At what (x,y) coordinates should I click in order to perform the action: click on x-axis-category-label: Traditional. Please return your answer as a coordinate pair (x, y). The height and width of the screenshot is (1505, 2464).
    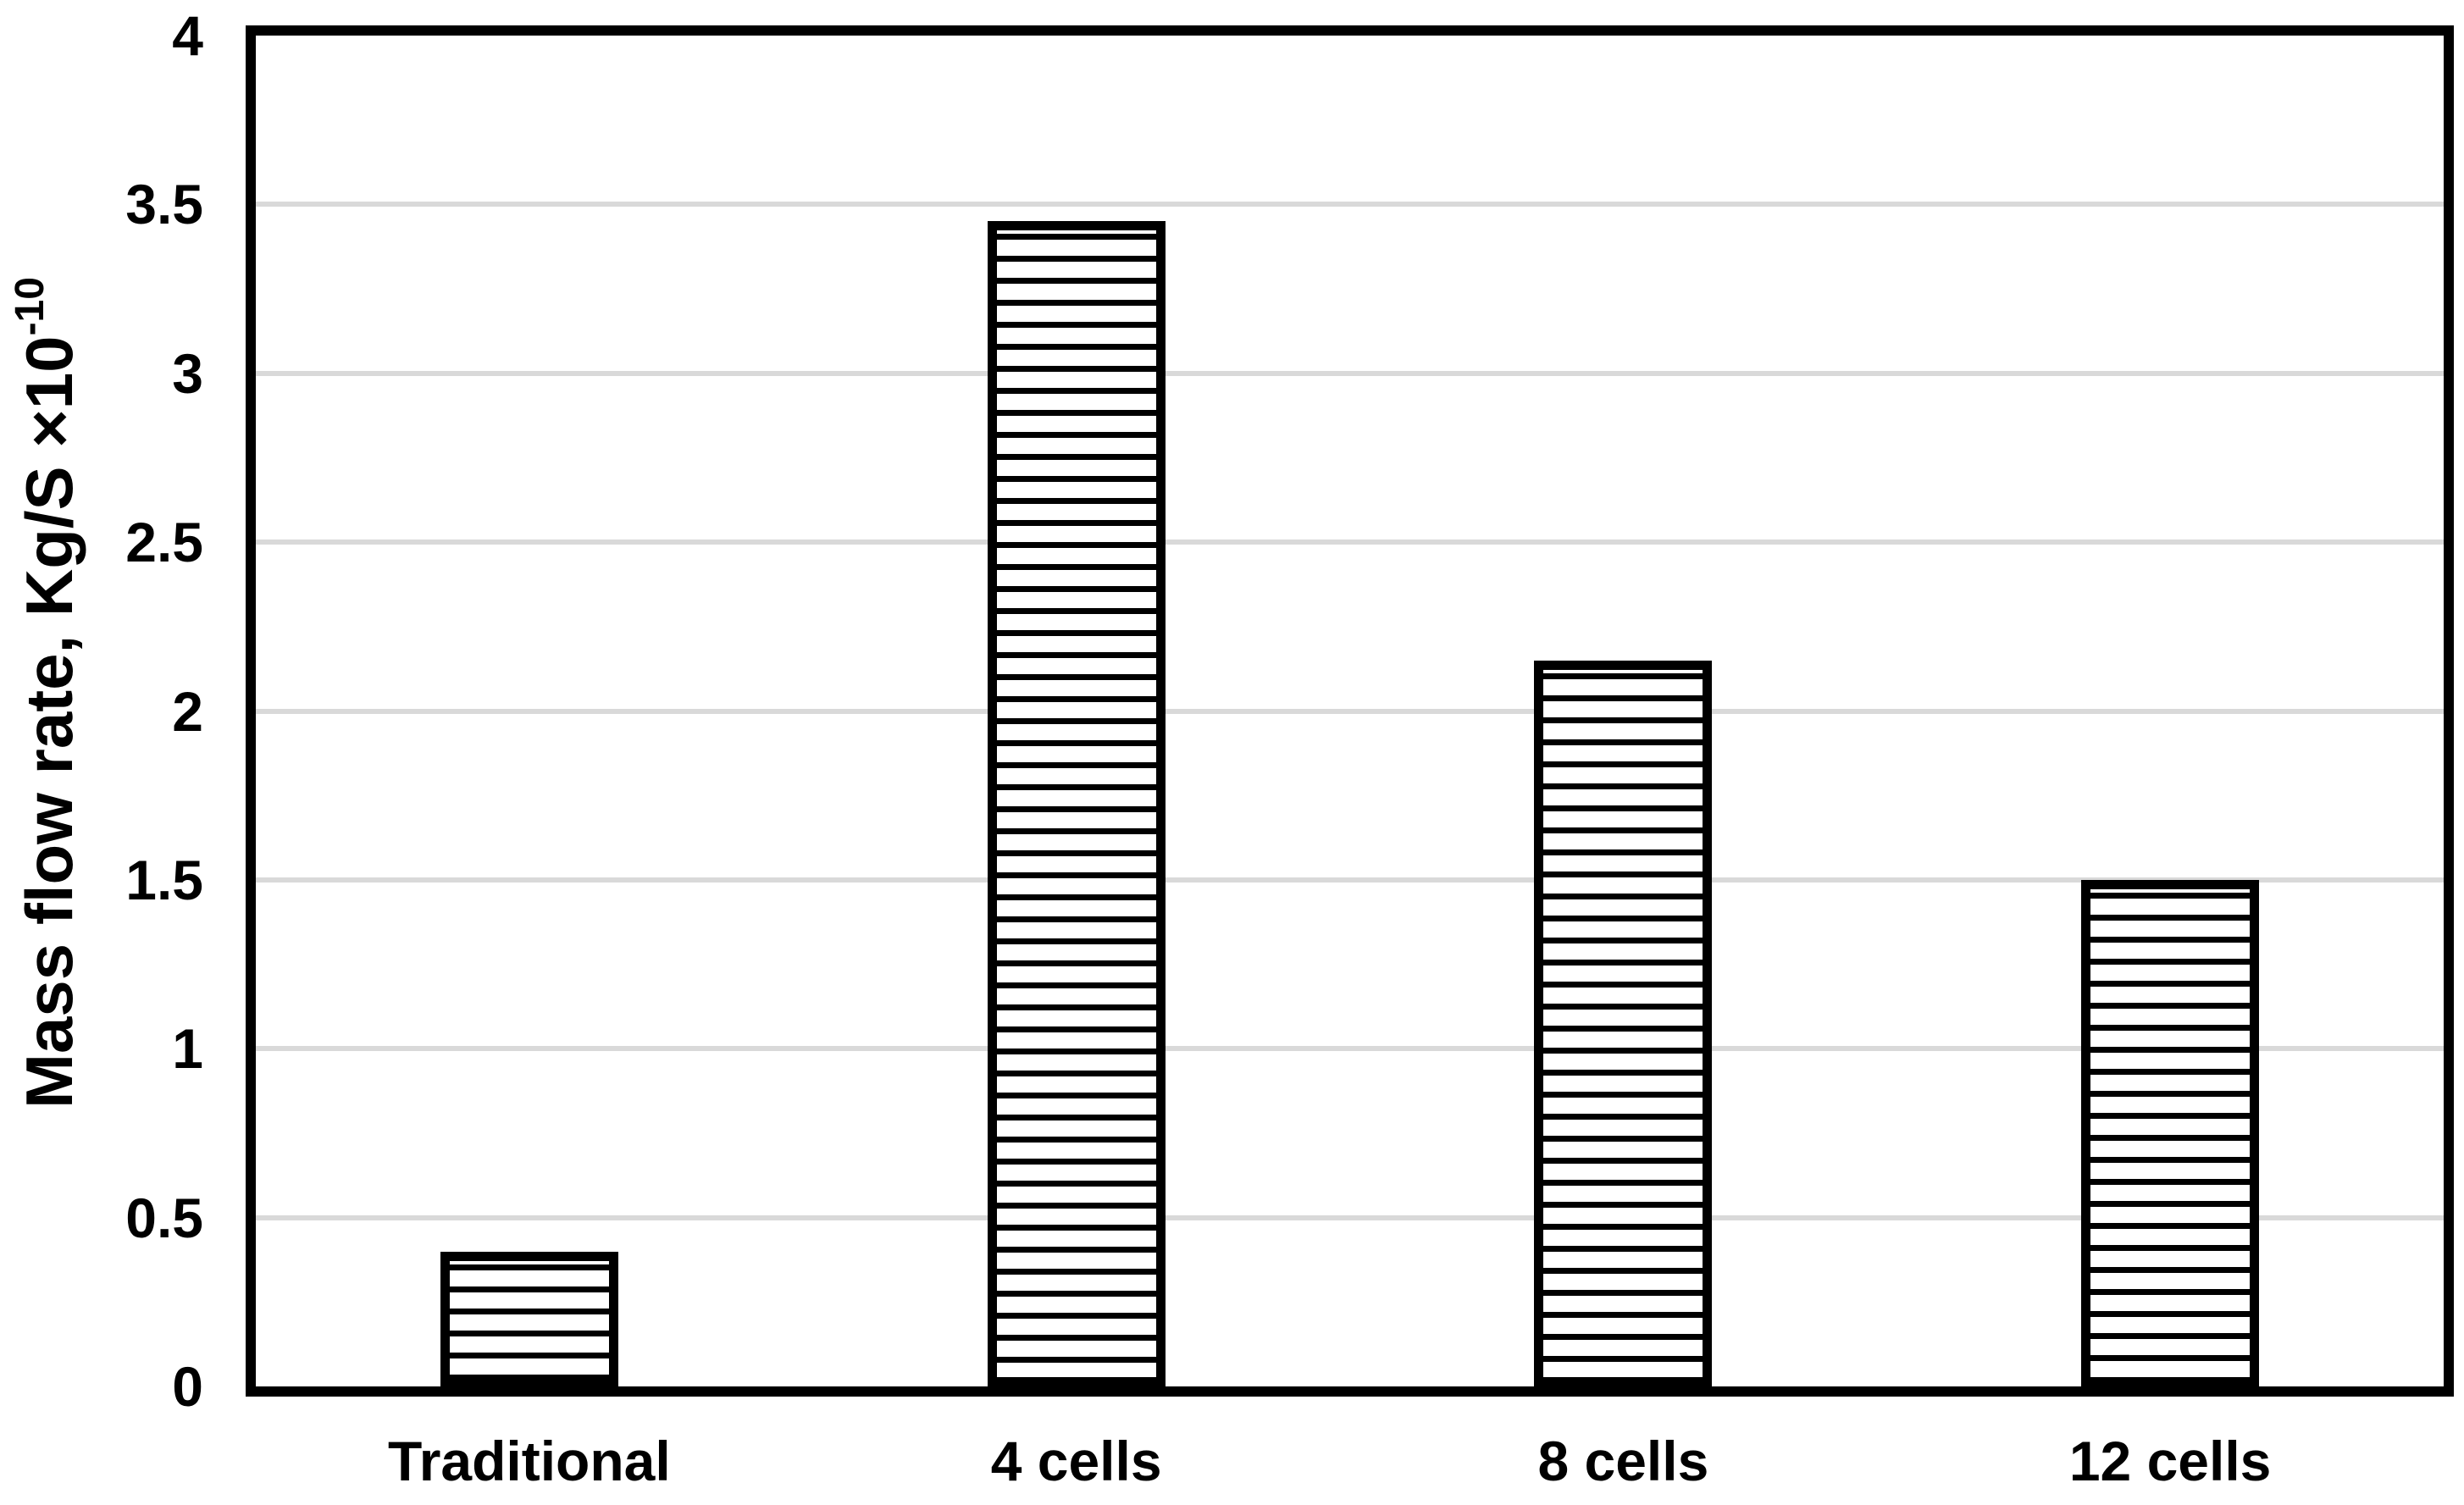
    Looking at the image, I should click on (529, 1461).